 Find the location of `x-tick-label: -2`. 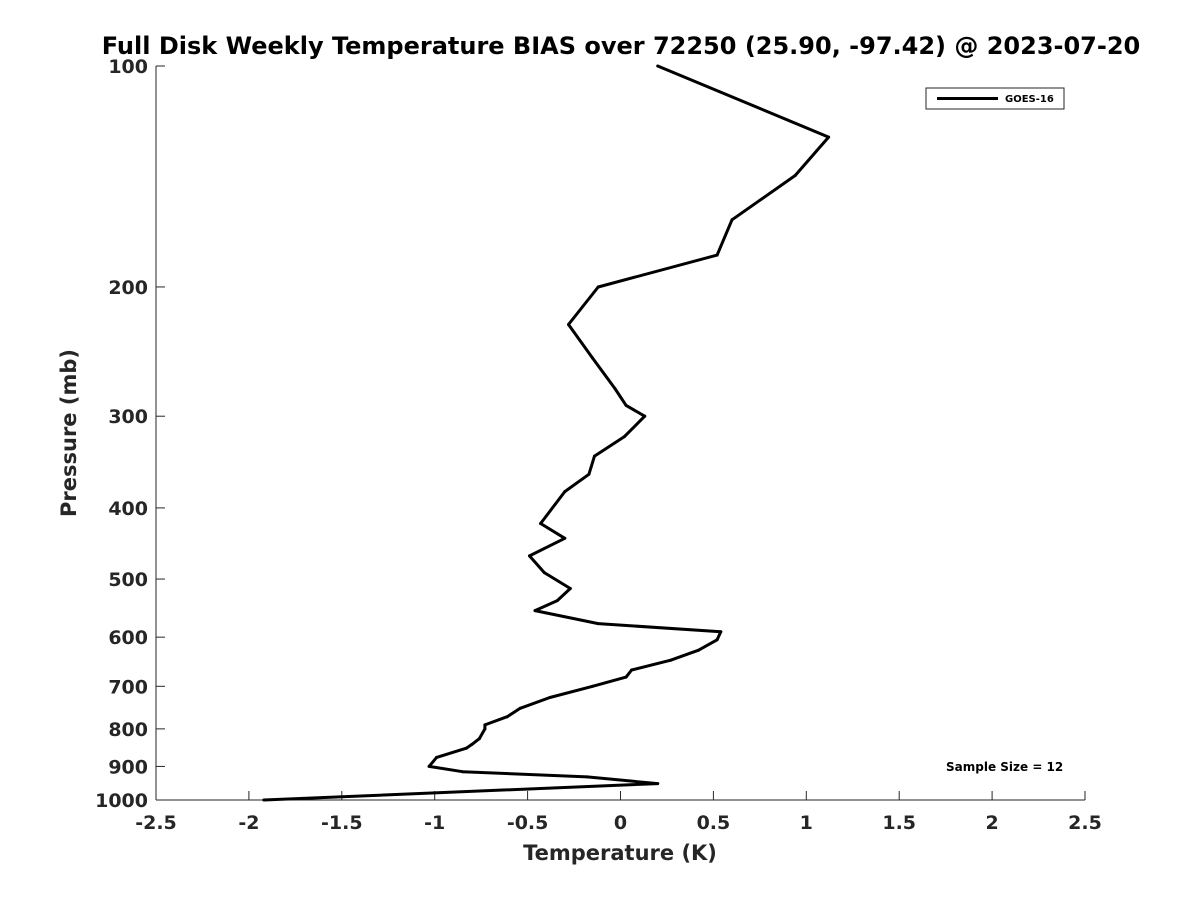

x-tick-label: -2 is located at coordinates (248, 823).